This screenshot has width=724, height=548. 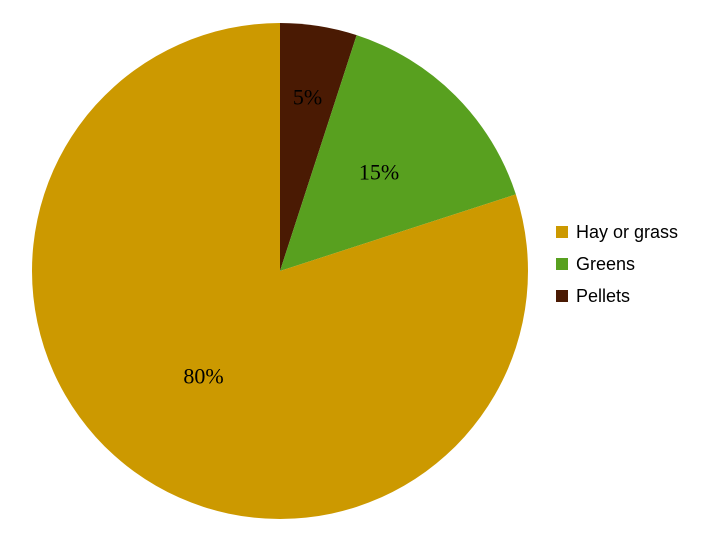 I want to click on slice-label-greens: 15%, so click(x=379, y=172).